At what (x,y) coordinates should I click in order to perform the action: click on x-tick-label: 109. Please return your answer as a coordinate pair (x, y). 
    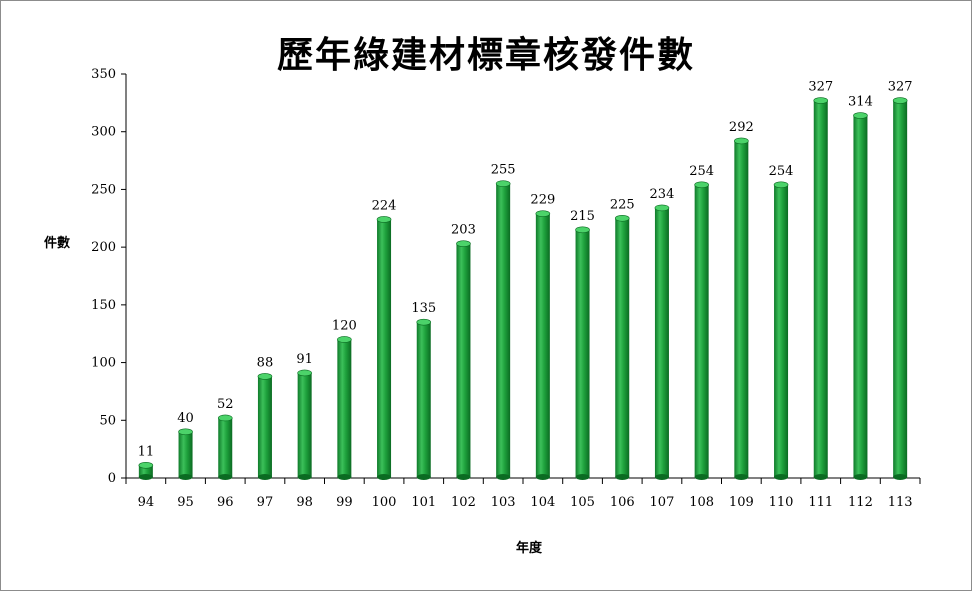
    Looking at the image, I should click on (741, 502).